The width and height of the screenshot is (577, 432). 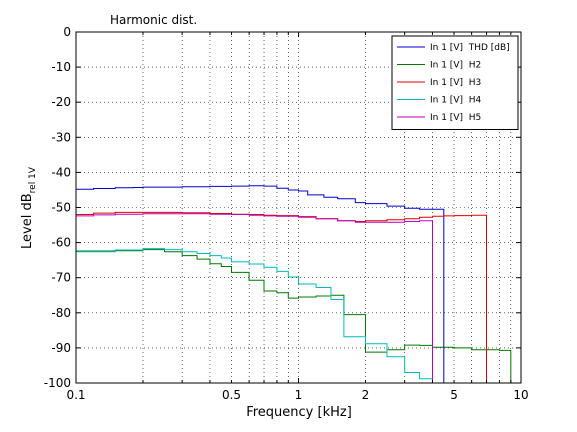 I want to click on x-tick-label: 1, so click(x=299, y=395).